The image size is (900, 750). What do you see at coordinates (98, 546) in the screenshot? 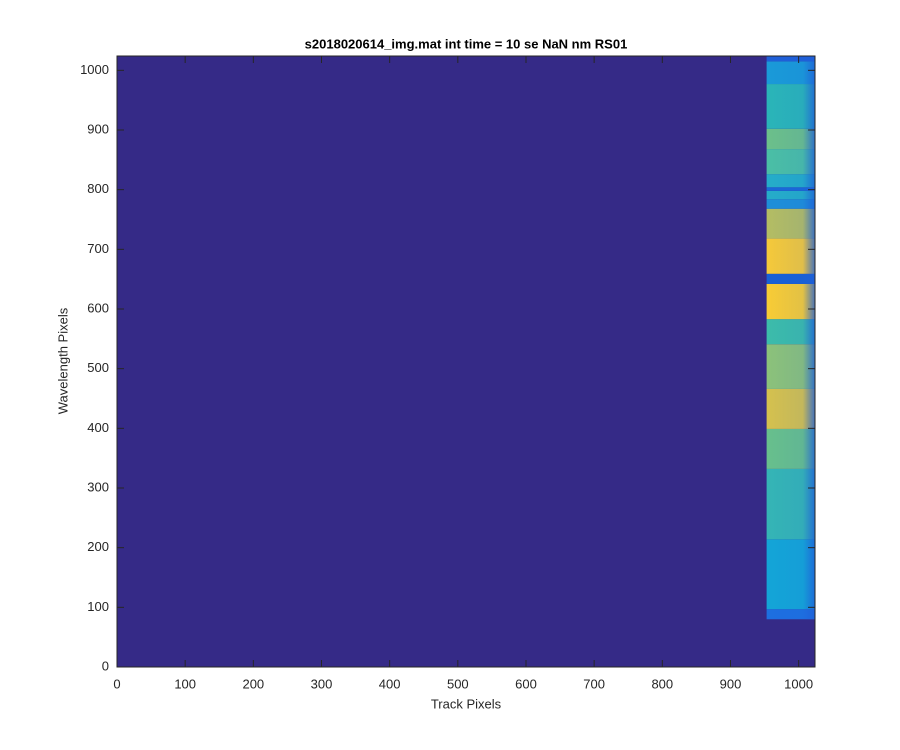
I see `y-tick-label: 200` at bounding box center [98, 546].